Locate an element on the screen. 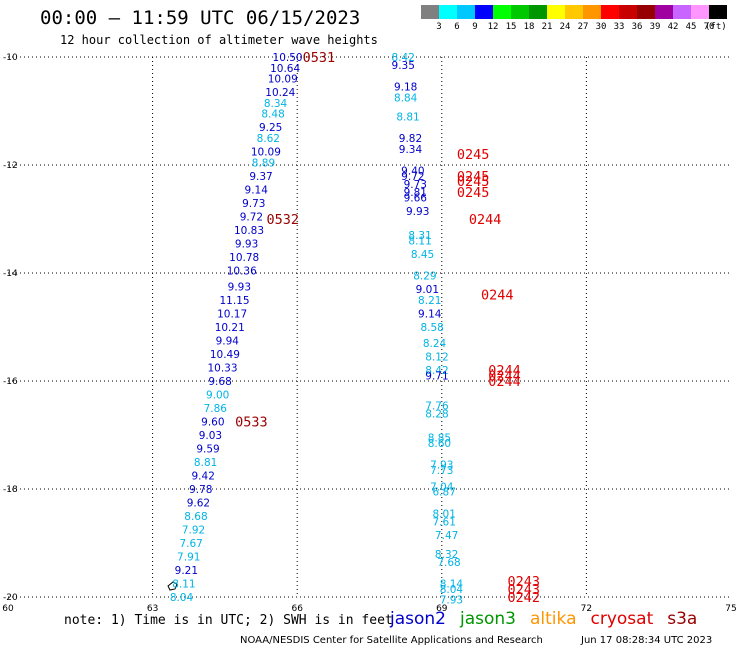 This screenshot has width=740, height=650. wave-height-label: 8.24 is located at coordinates (435, 344).